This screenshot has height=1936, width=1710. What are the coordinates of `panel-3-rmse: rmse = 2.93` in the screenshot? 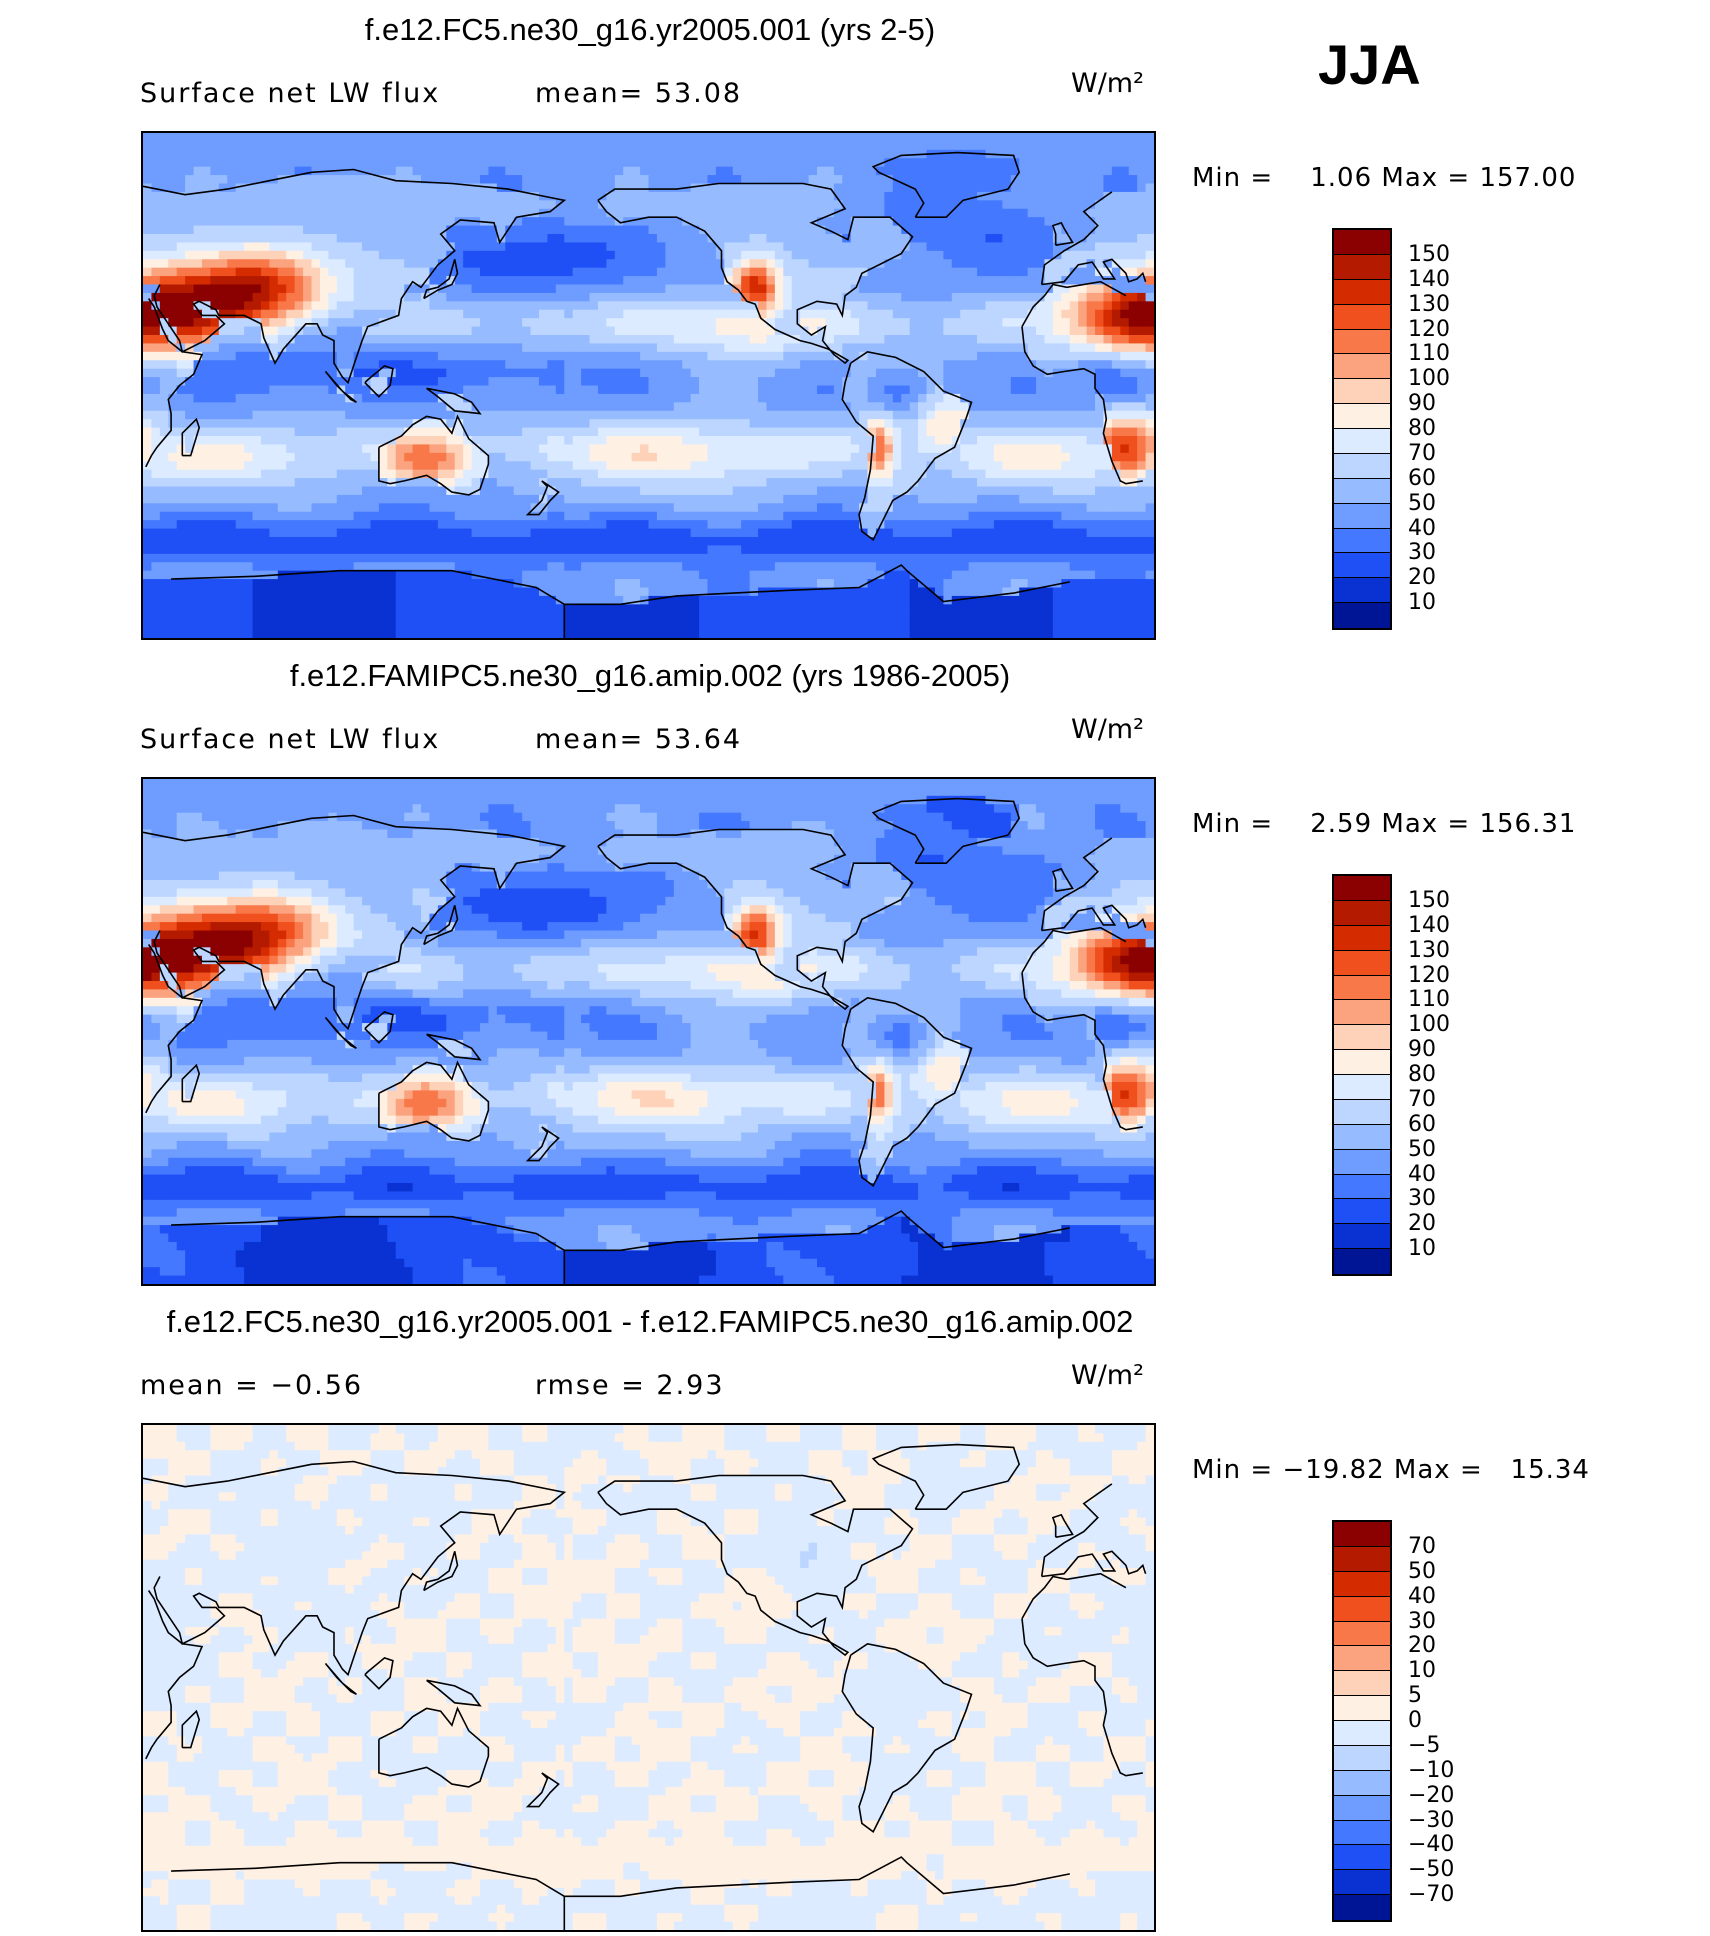 It's located at (630, 1385).